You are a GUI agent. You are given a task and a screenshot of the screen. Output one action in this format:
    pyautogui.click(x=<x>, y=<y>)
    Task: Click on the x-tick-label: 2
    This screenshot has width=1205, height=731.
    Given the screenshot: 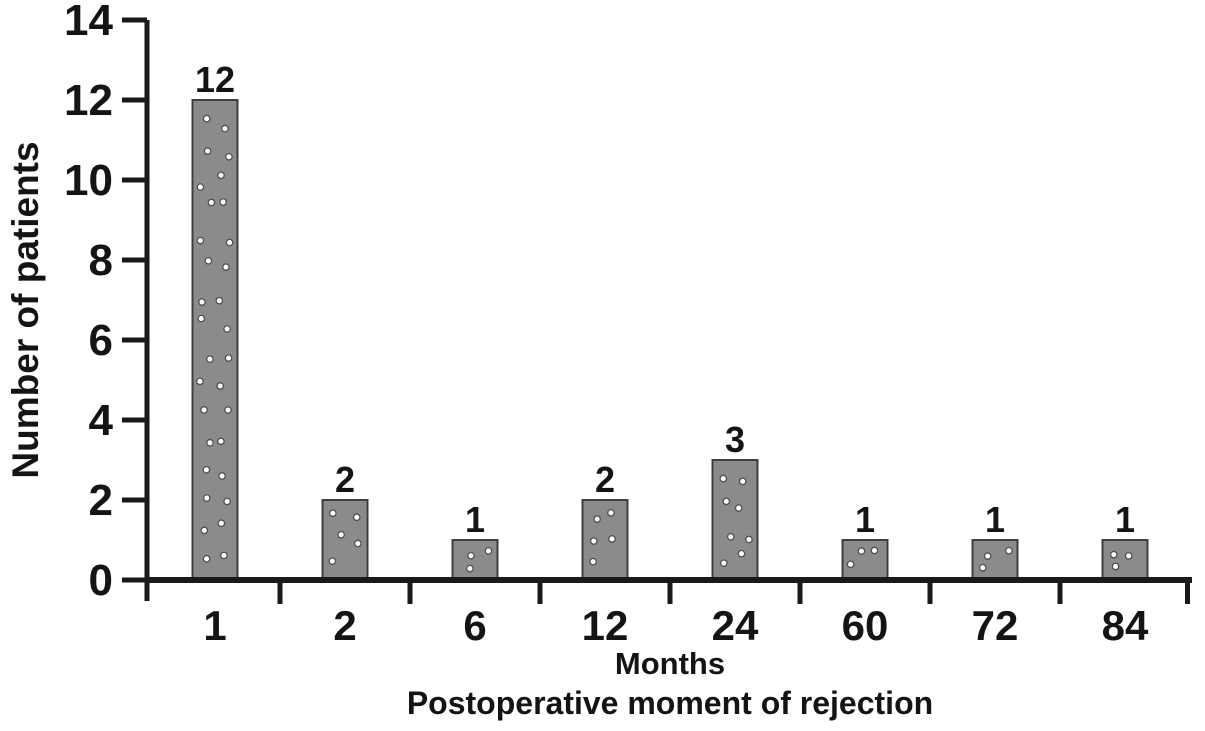 What is the action you would take?
    pyautogui.click(x=344, y=625)
    